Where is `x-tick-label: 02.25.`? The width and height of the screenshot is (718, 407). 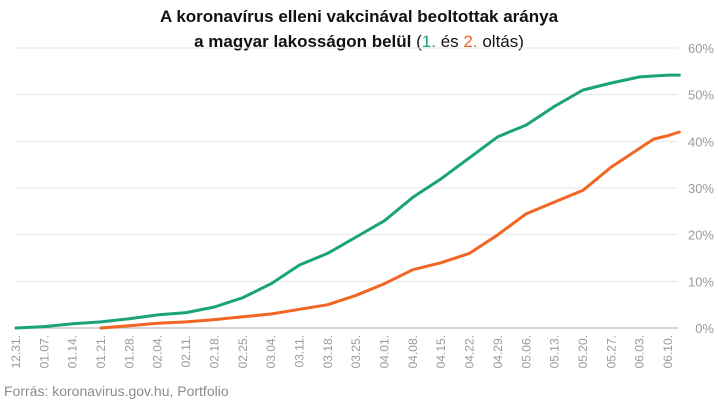
x-tick-label: 02.25. is located at coordinates (243, 351).